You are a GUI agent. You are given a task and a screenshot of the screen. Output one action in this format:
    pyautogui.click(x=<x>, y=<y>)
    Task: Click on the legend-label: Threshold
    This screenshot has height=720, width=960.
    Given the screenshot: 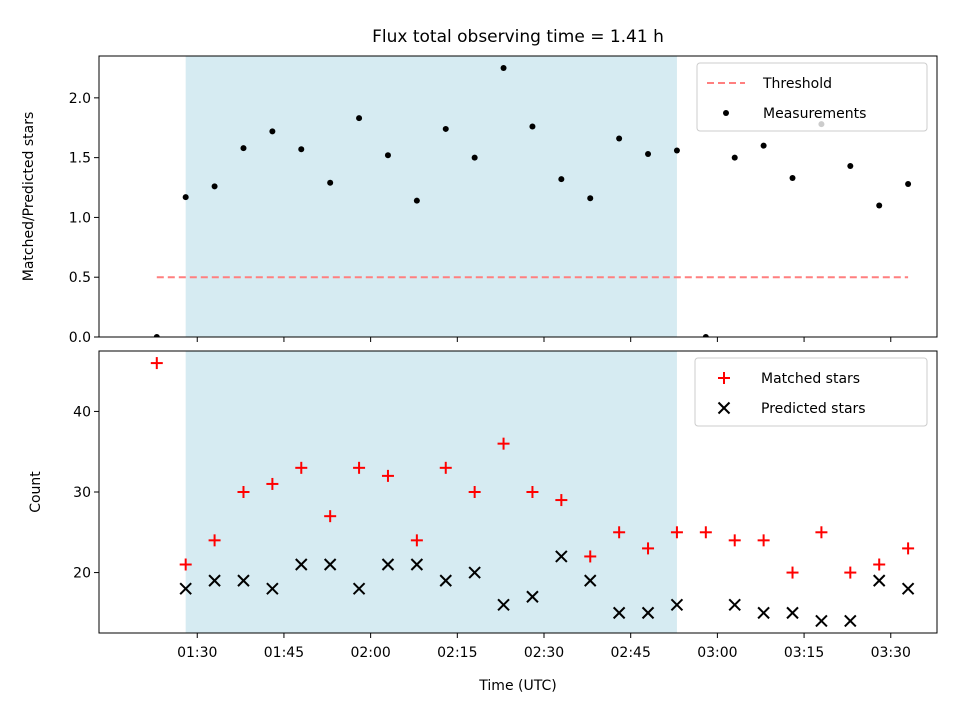 What is the action you would take?
    pyautogui.click(x=797, y=84)
    